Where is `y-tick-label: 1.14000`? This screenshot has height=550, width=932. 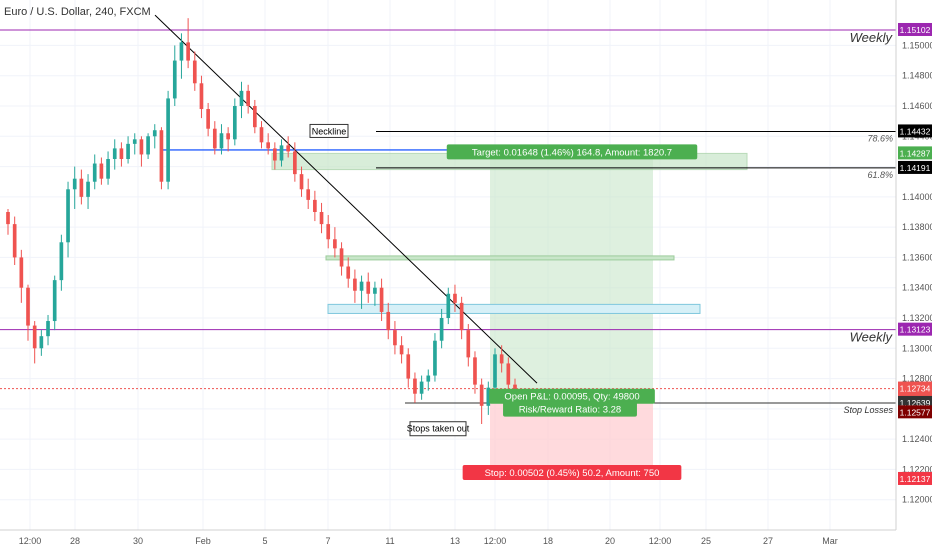
y-tick-label: 1.14000 is located at coordinates (917, 197).